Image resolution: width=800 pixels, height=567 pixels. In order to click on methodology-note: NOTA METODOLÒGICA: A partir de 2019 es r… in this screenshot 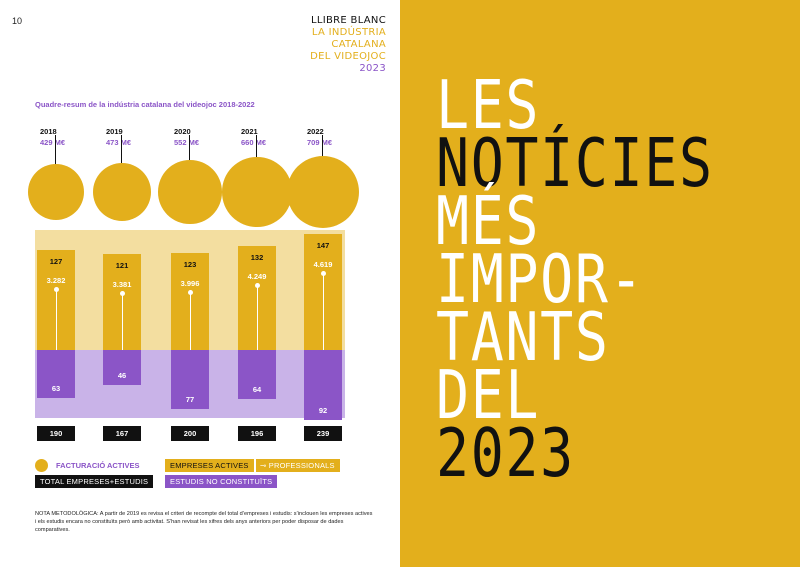, I will do `click(204, 522)`.